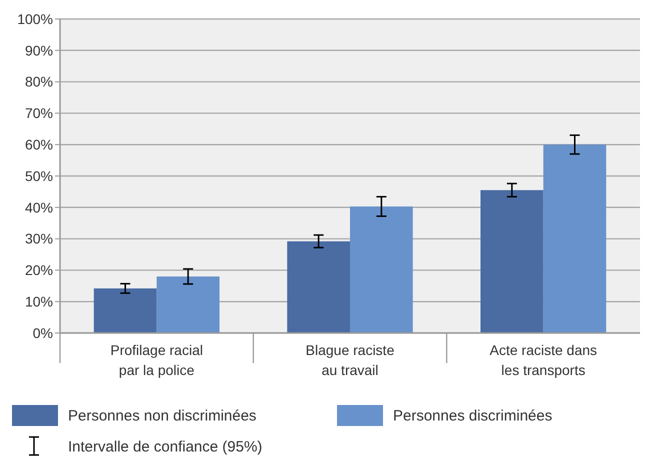 This screenshot has height=476, width=646. I want to click on y-tick-label: 60%, so click(38, 144).